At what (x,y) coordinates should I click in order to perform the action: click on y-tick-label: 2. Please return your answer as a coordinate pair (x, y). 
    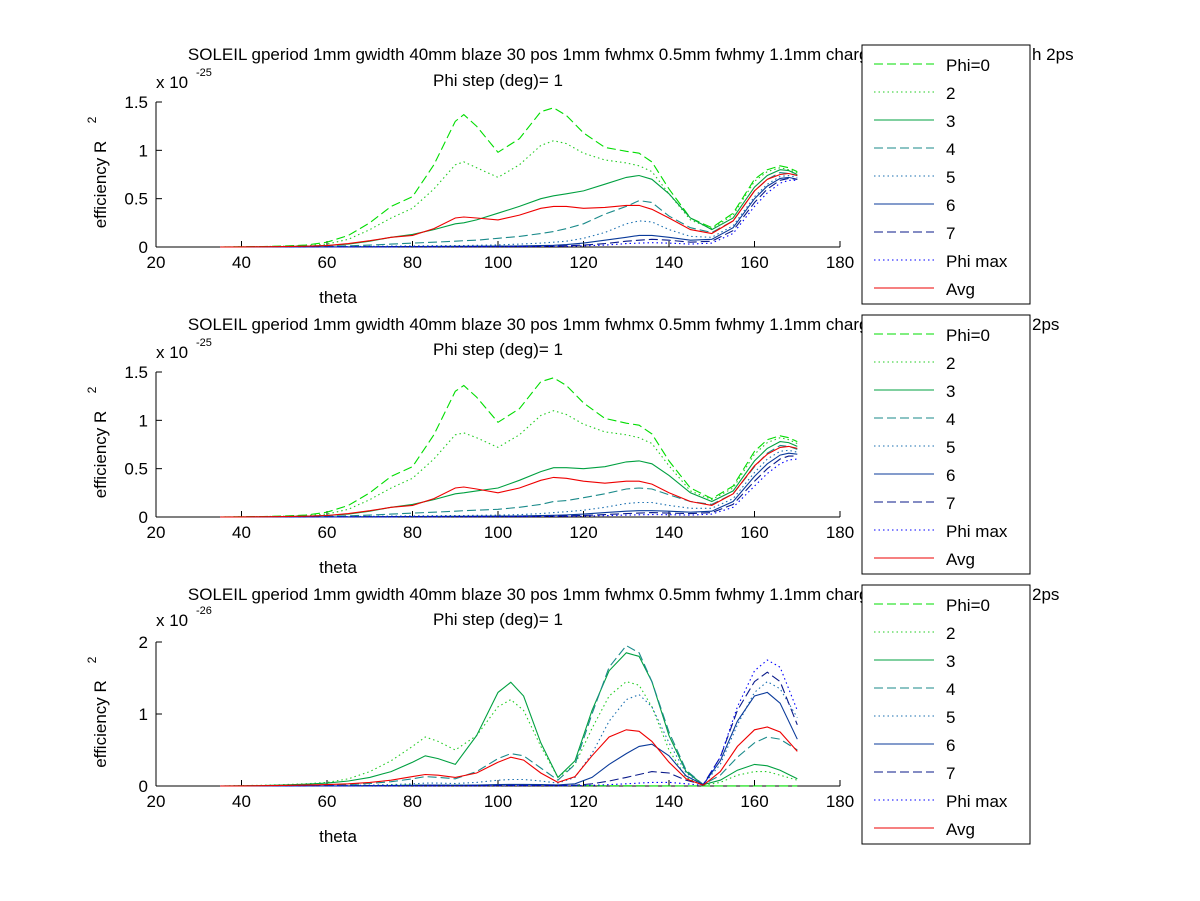
    Looking at the image, I should click on (143, 642).